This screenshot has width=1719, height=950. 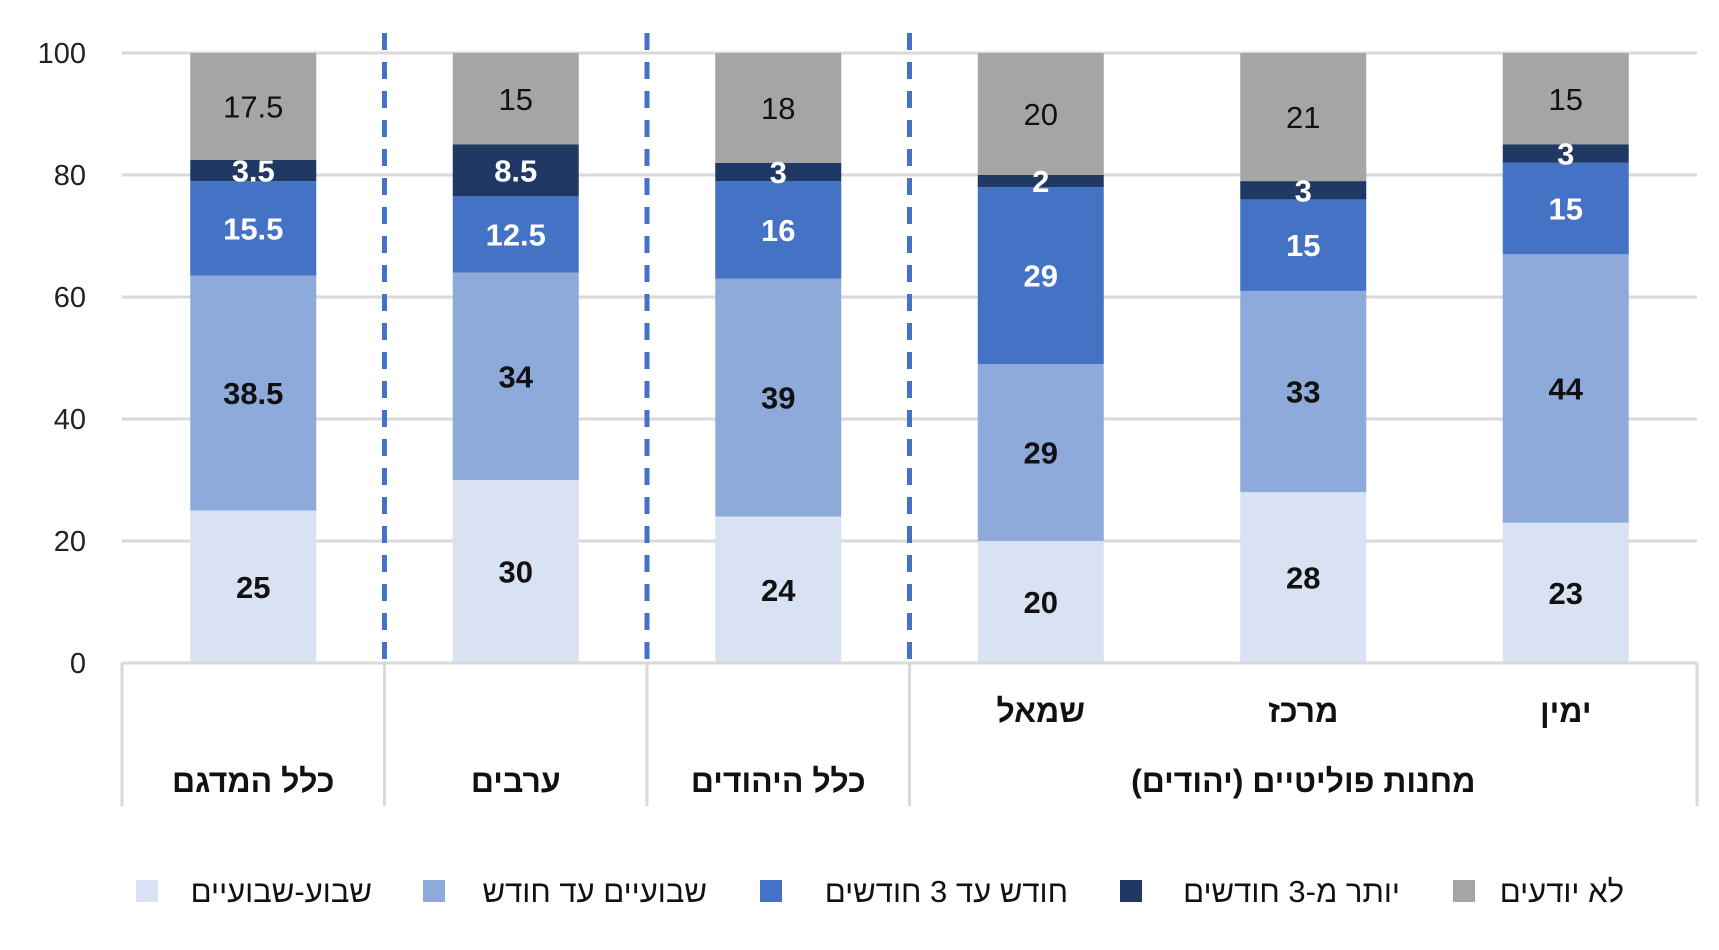 I want to click on data-label: 12.5, so click(x=516, y=234).